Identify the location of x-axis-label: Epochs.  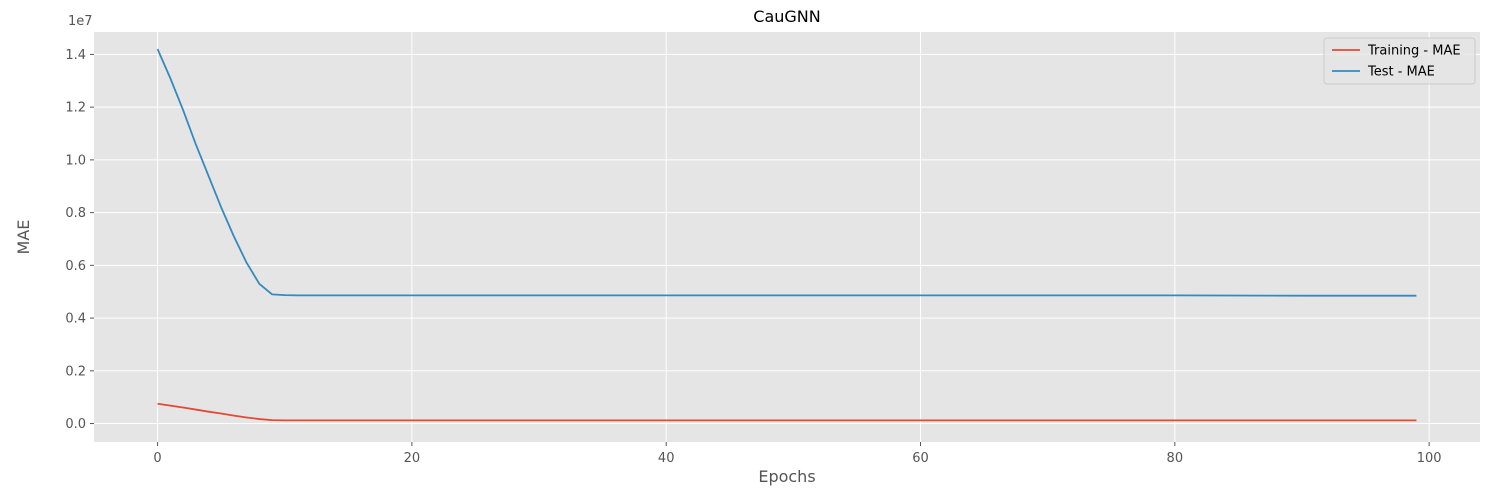
(786, 476).